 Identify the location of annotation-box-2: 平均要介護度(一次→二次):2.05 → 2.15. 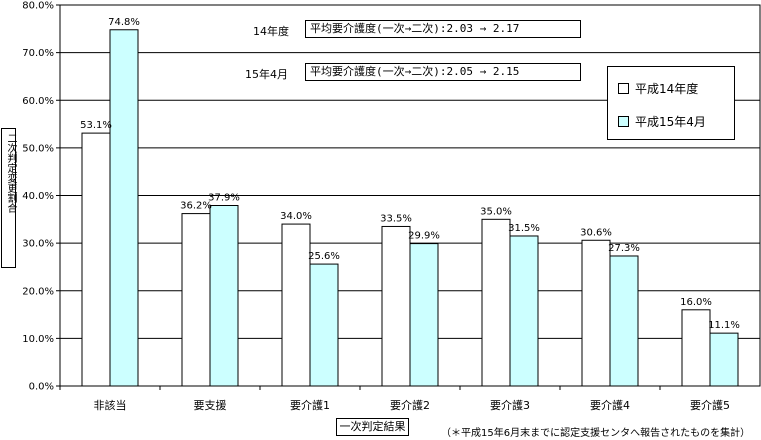
(443, 72).